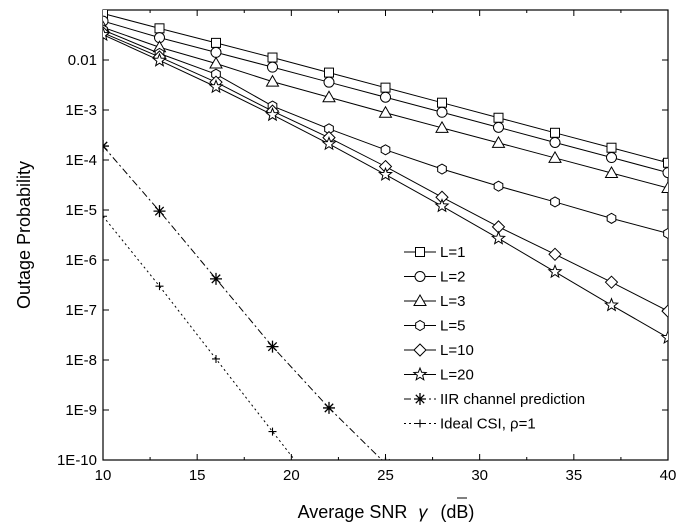 The width and height of the screenshot is (685, 527). What do you see at coordinates (457, 350) in the screenshot?
I see `legend-label: L=10` at bounding box center [457, 350].